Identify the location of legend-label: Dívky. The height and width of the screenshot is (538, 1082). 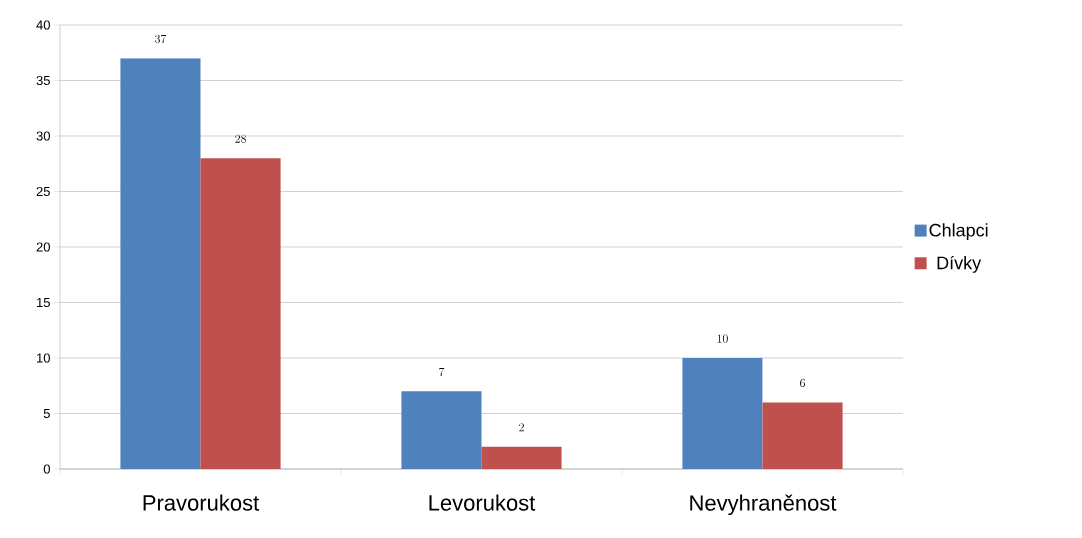
(959, 264).